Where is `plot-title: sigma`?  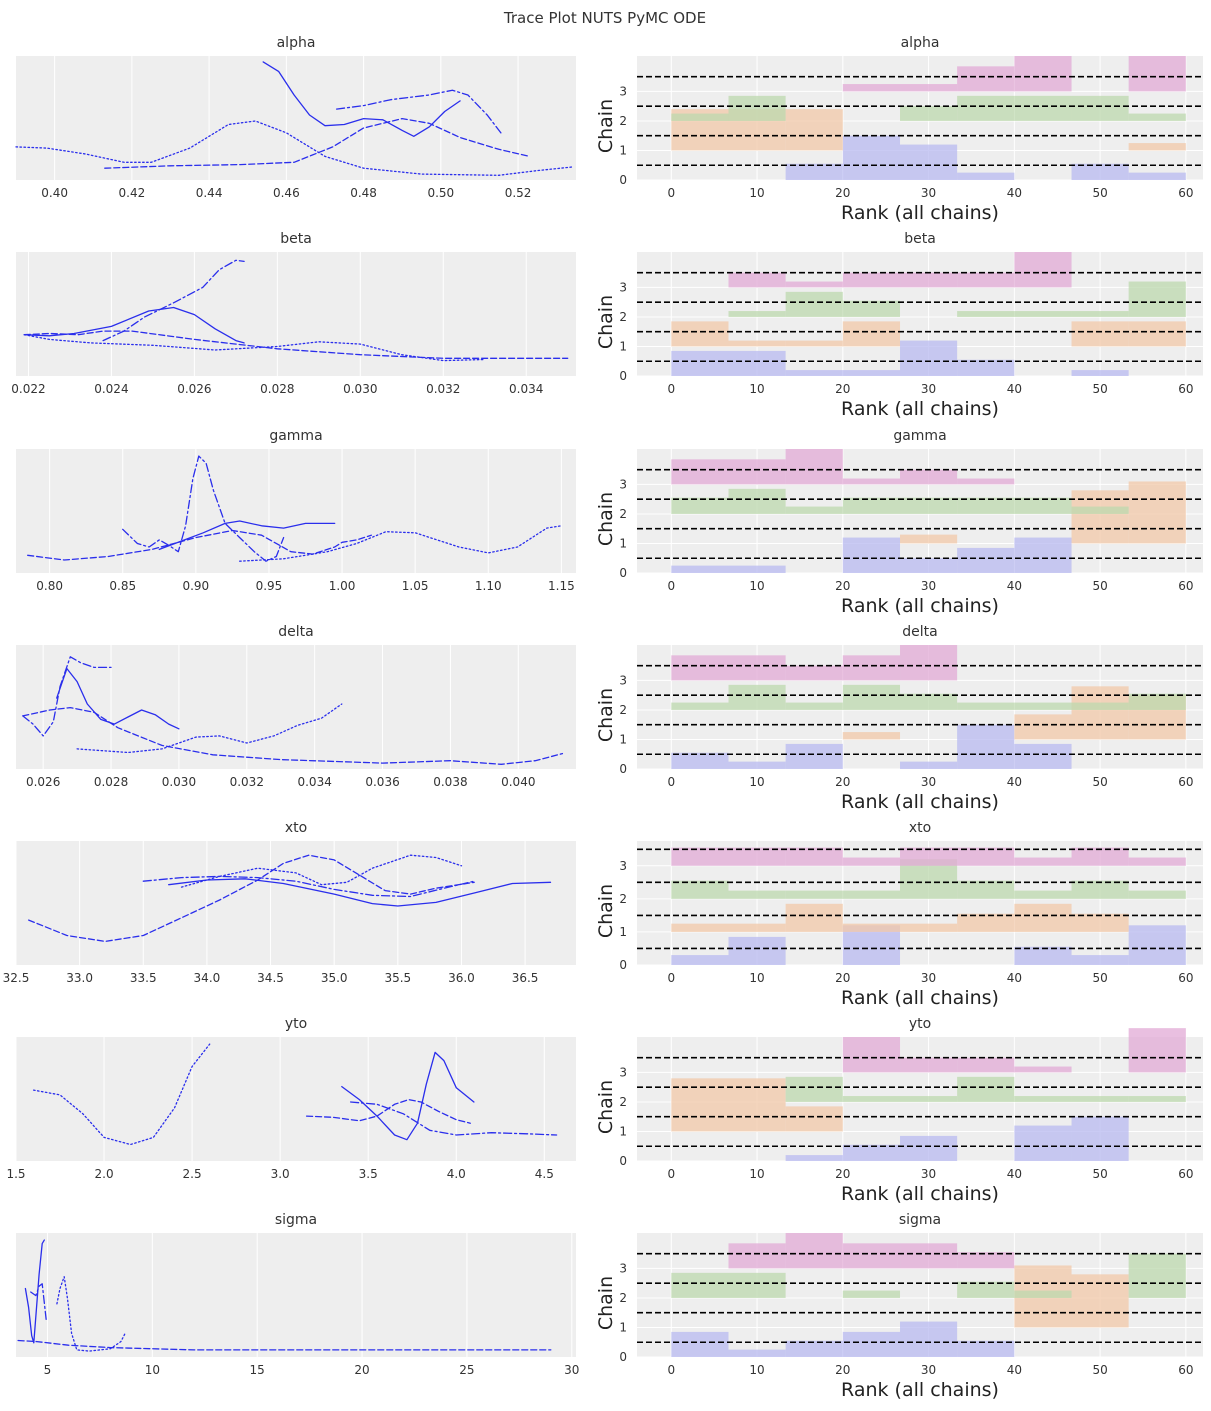
plot-title: sigma is located at coordinates (920, 1220).